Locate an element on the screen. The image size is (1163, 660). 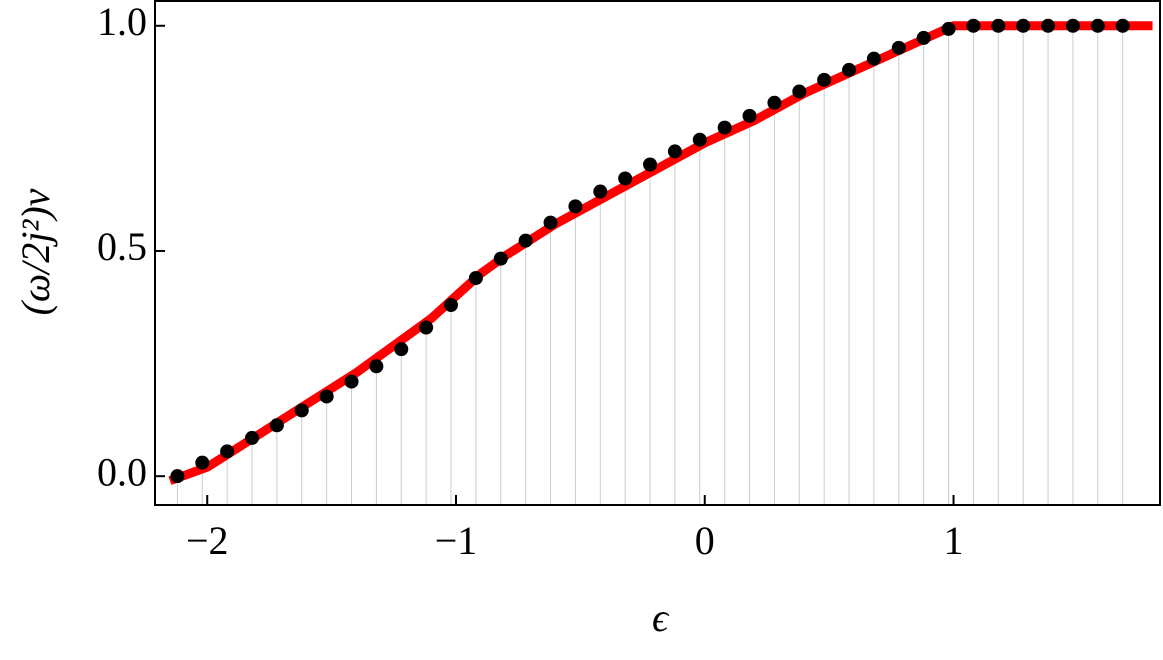
y-axis-label: (ω/2j²)ν is located at coordinates (35, 251).